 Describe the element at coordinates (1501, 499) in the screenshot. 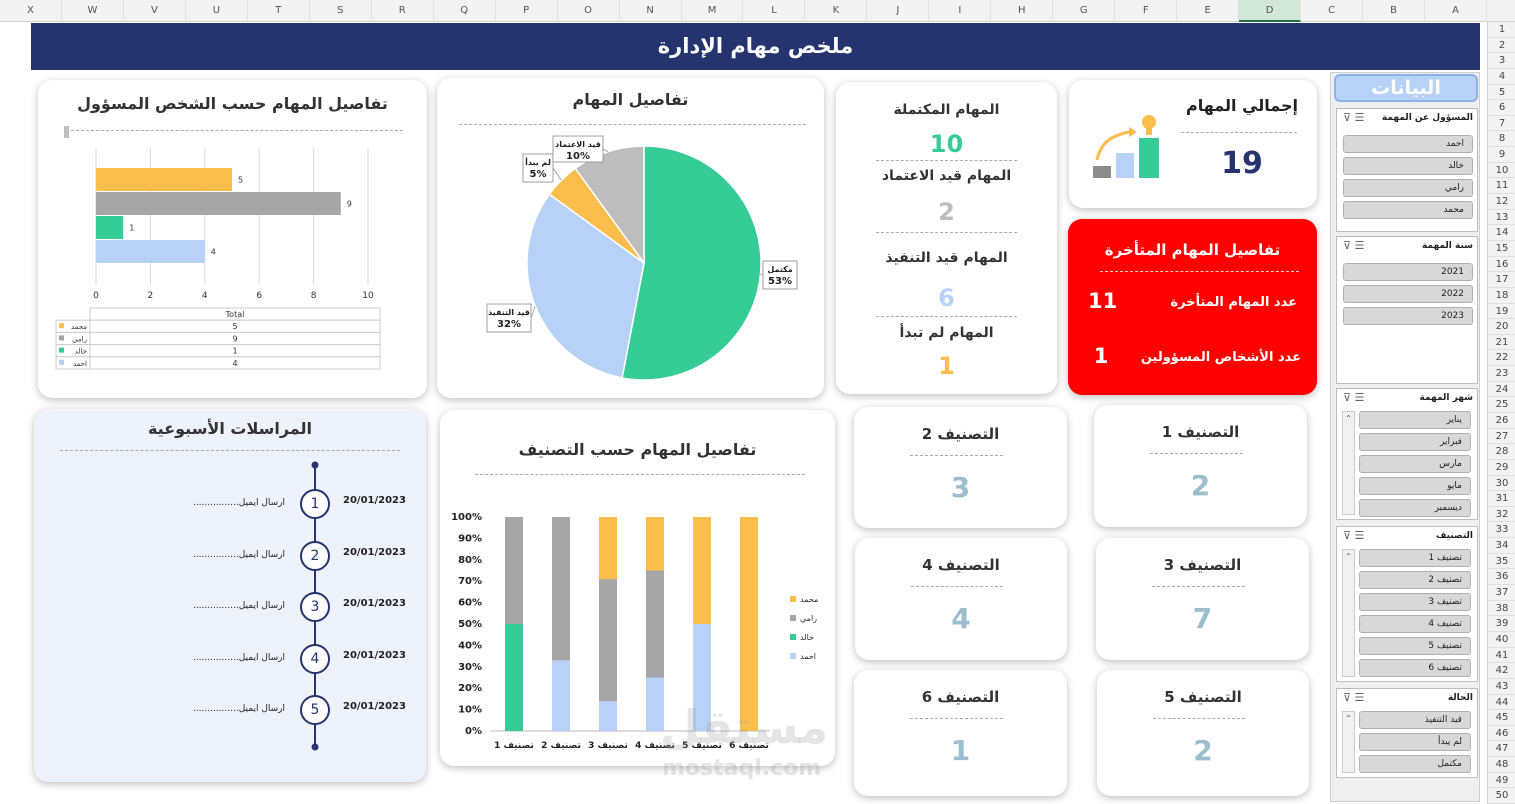

I see `row-header-31: 31` at that location.